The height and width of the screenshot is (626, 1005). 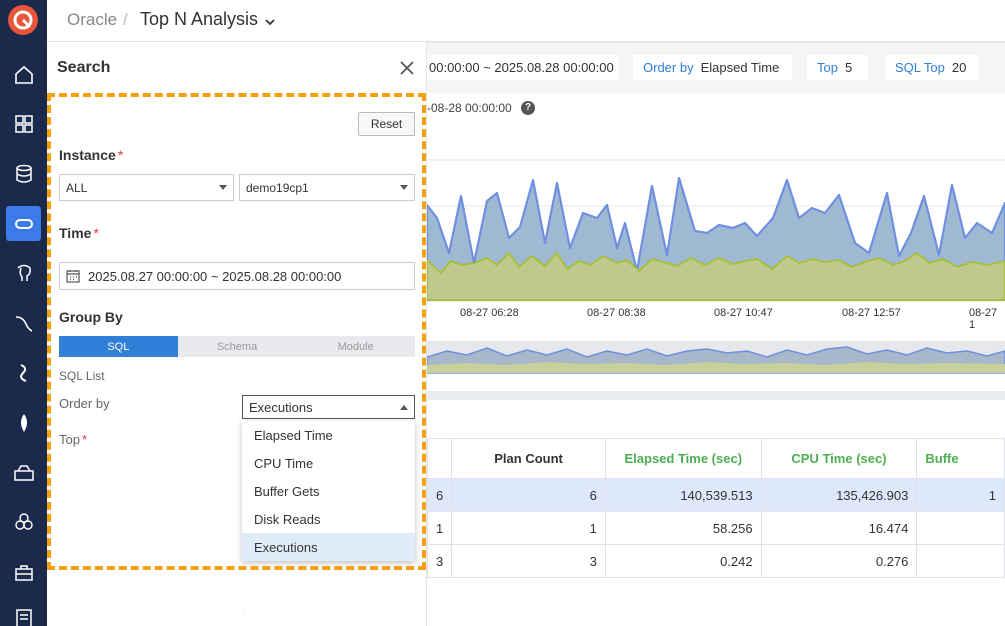 I want to click on dropdown-option: Disk Reads, so click(x=287, y=519).